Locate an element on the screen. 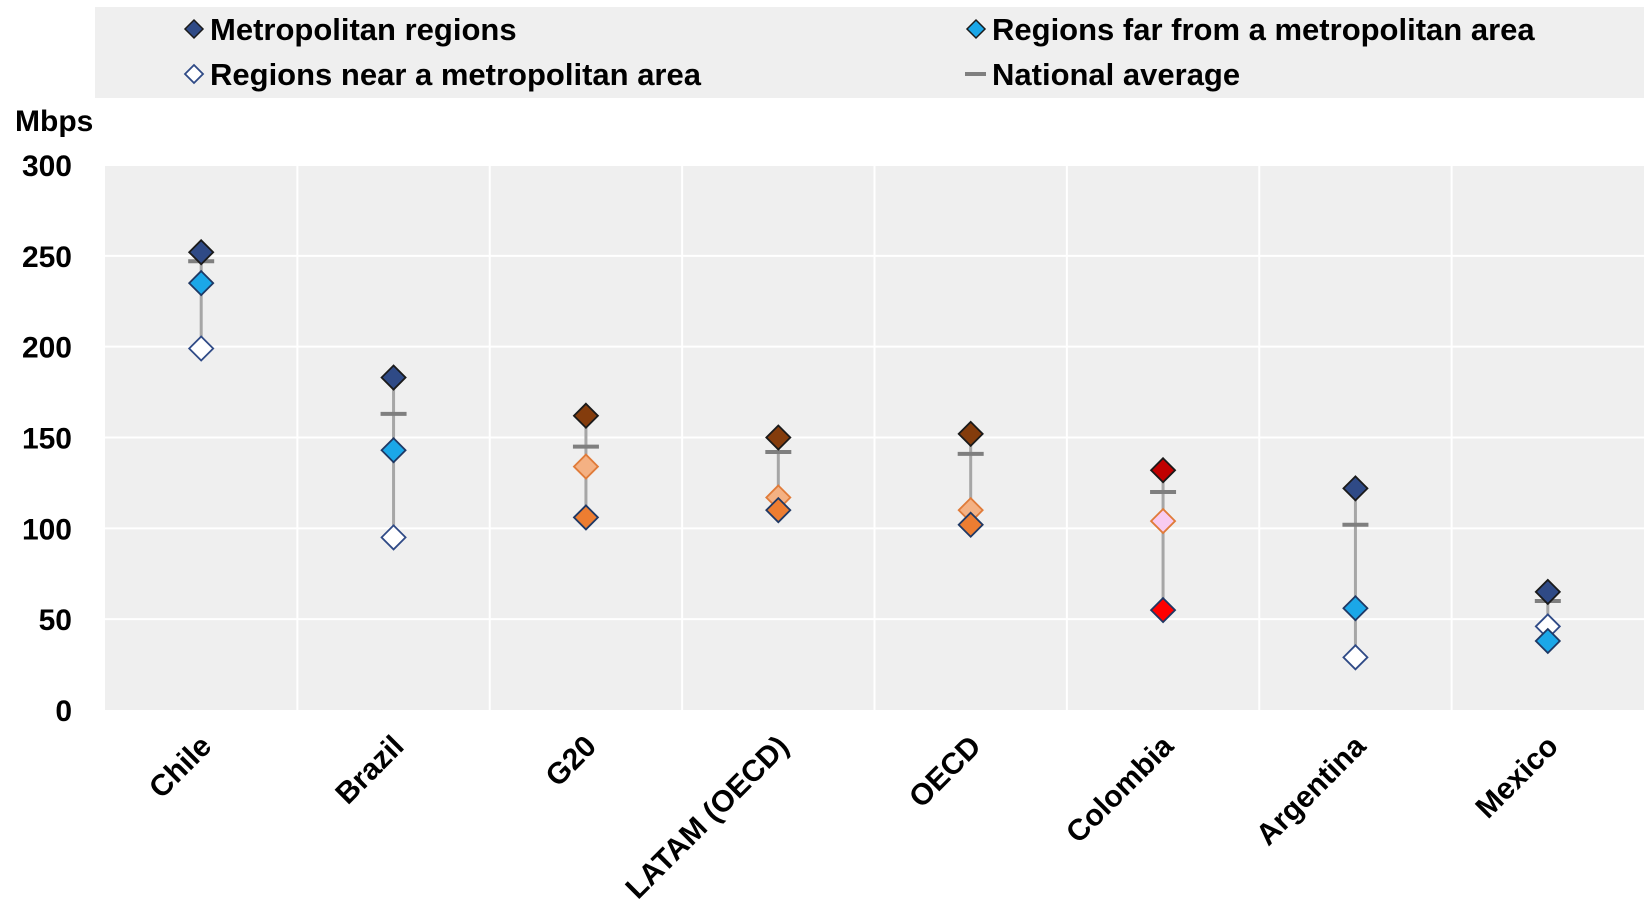 The width and height of the screenshot is (1644, 923). y-axis-label: Mbps is located at coordinates (54, 121).